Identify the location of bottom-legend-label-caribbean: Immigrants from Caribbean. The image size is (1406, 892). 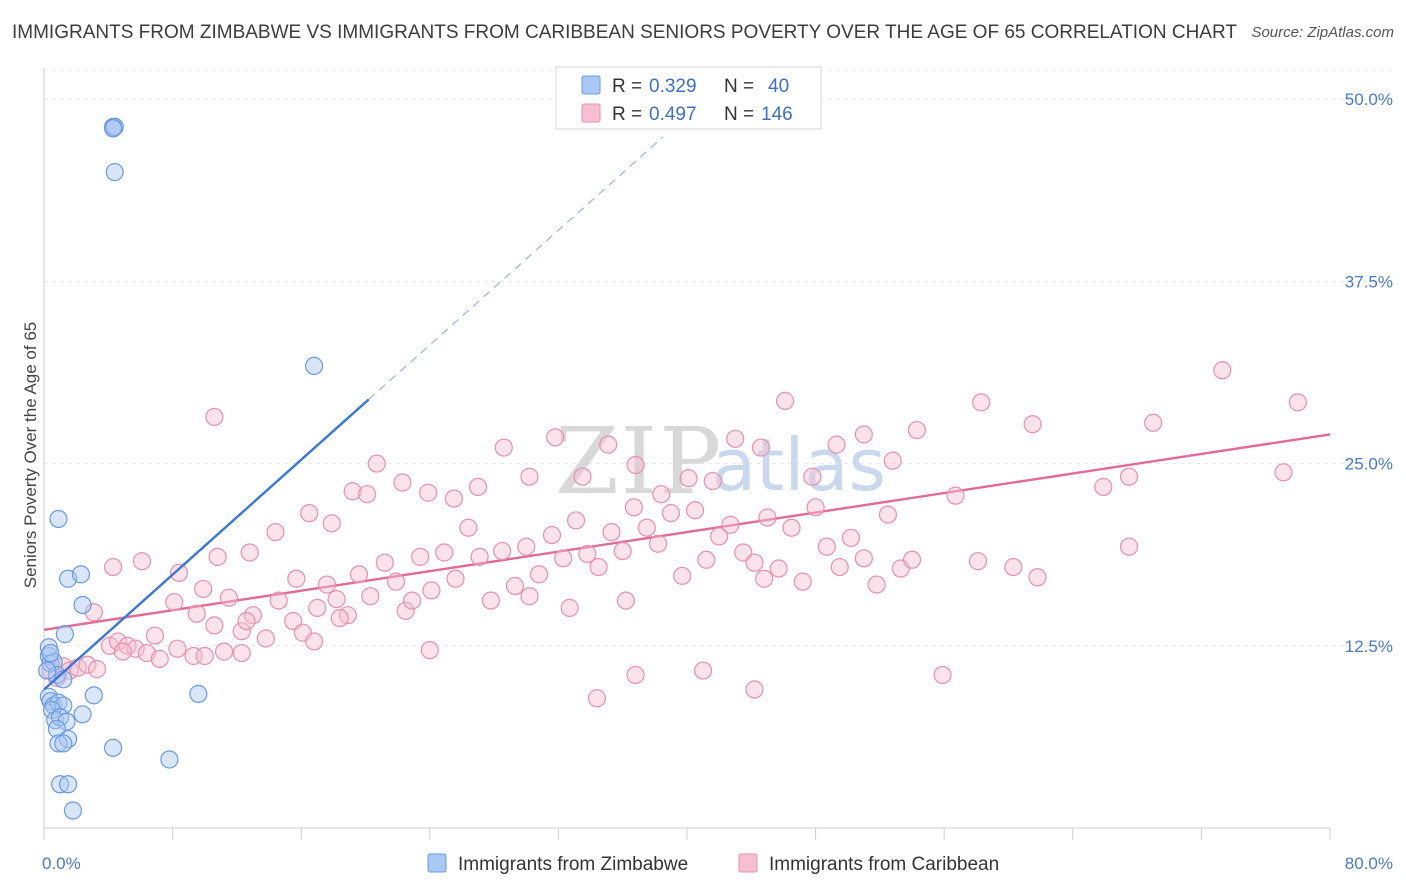
(884, 864).